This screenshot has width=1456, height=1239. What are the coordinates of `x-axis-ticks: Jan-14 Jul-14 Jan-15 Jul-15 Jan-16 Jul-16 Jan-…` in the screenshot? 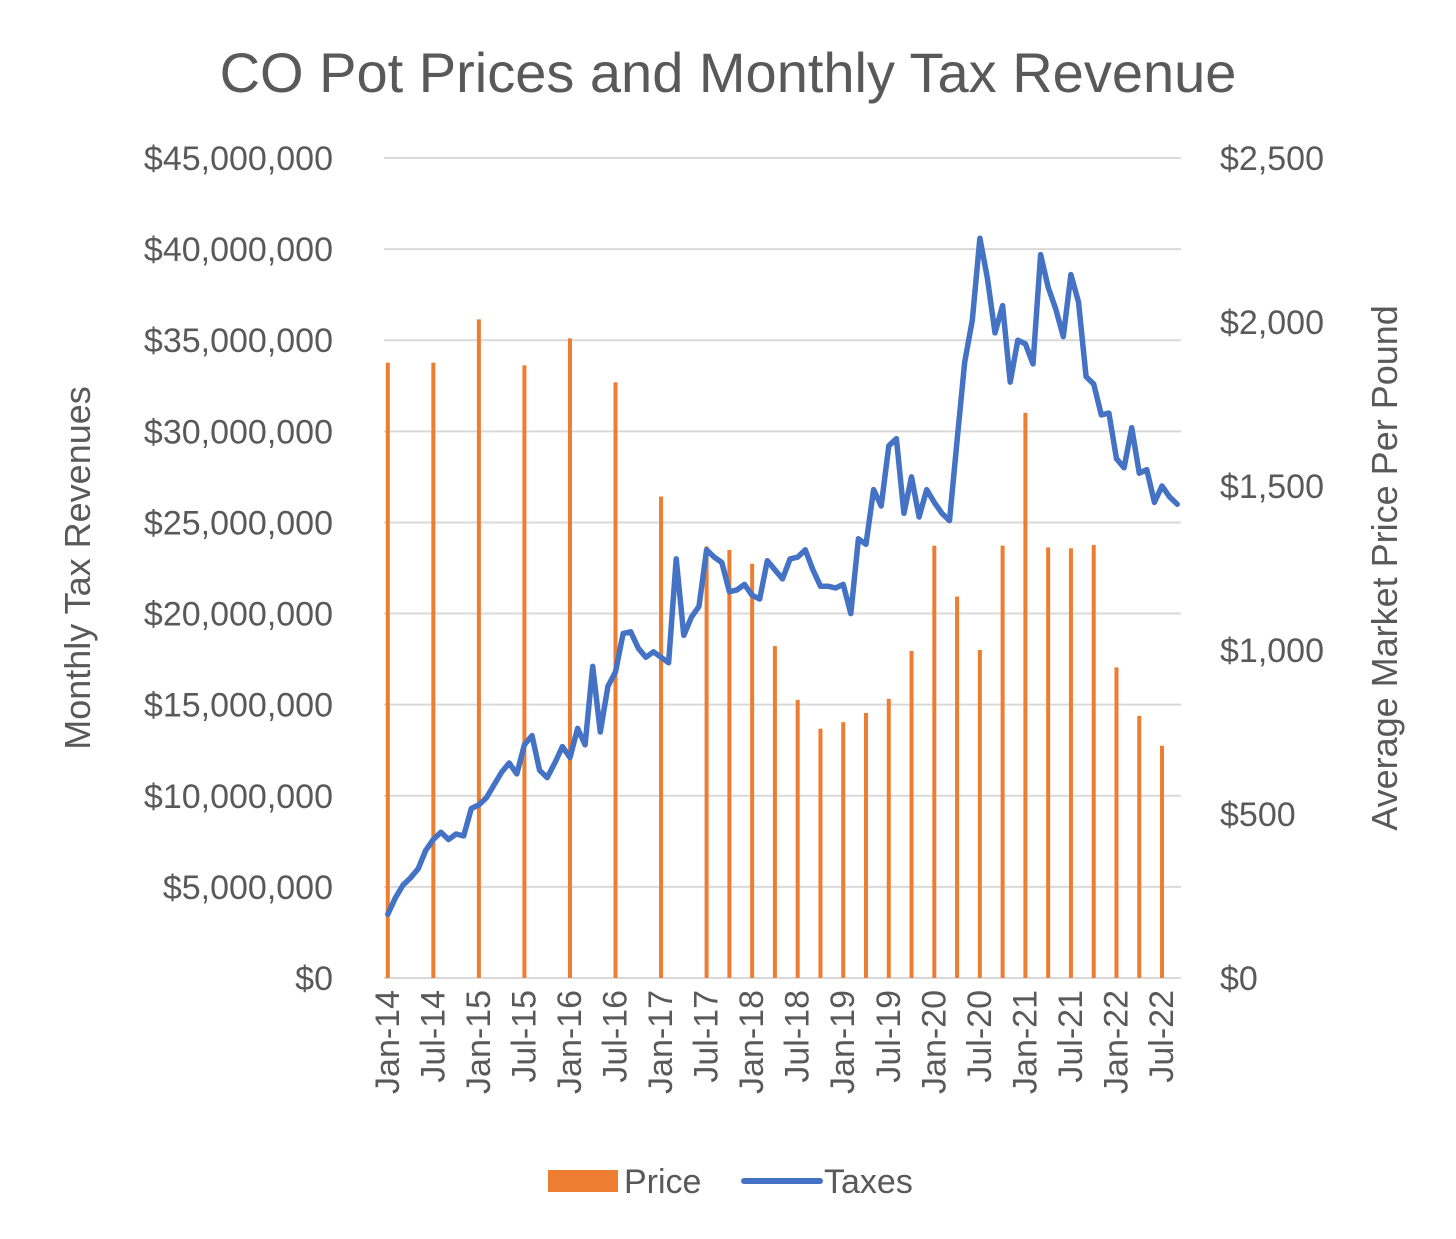 It's located at (775, 1042).